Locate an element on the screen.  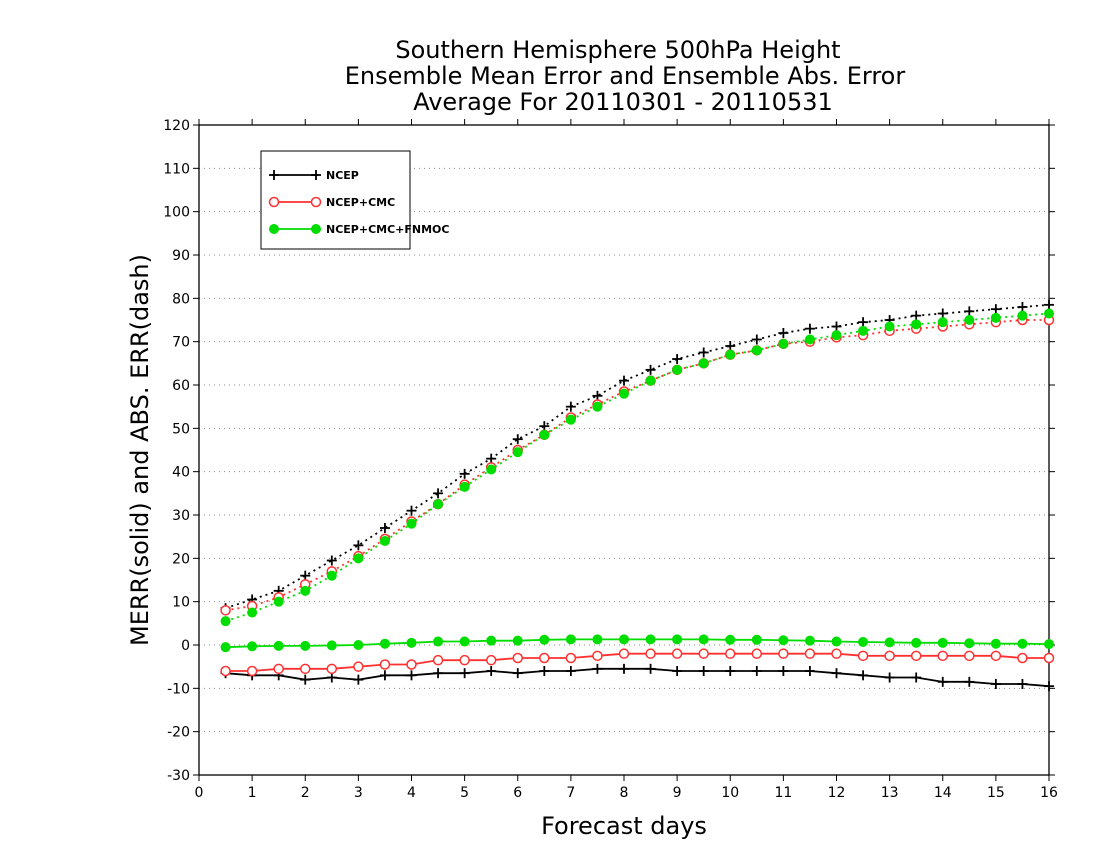
y-tick-label: 40 is located at coordinates (181, 473).